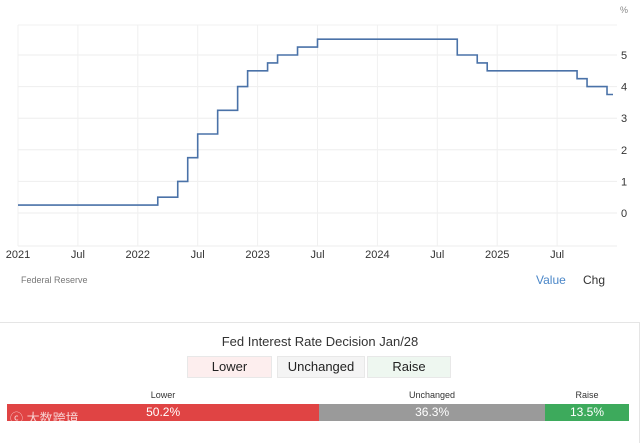 The width and height of the screenshot is (640, 443). I want to click on decision-title: Fed Interest Rate Decision Jan/28, so click(320, 341).